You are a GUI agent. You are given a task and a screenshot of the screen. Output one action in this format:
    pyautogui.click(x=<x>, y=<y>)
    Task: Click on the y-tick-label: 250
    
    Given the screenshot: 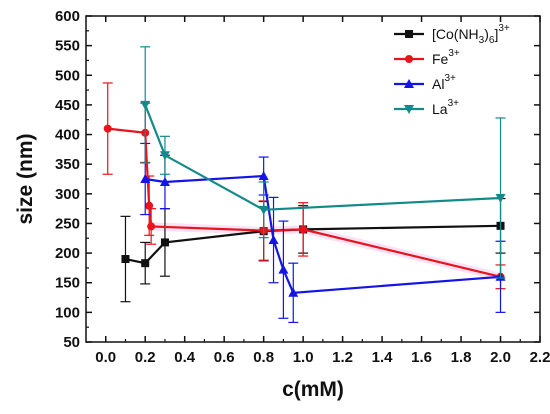 What is the action you would take?
    pyautogui.click(x=67, y=223)
    